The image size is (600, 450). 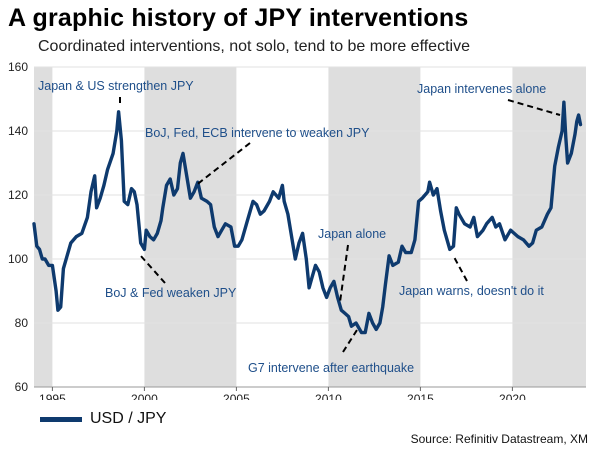 I want to click on y-tick-label: 80, so click(x=22, y=323).